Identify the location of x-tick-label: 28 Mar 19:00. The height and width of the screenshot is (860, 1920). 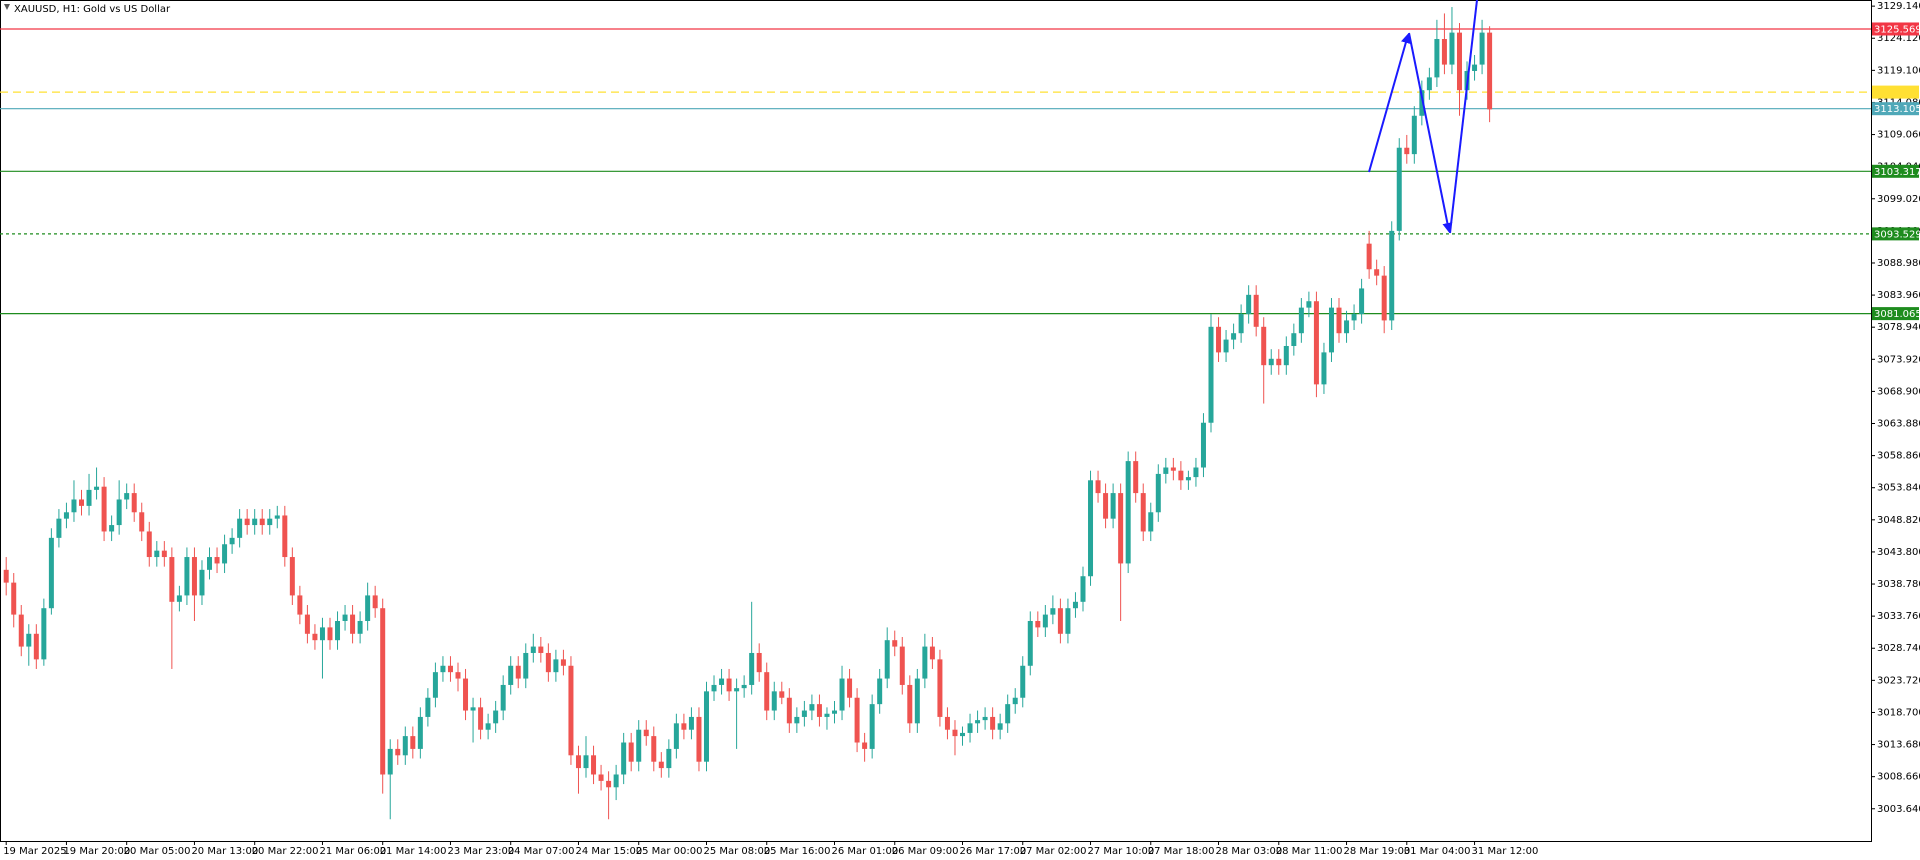
(1377, 851).